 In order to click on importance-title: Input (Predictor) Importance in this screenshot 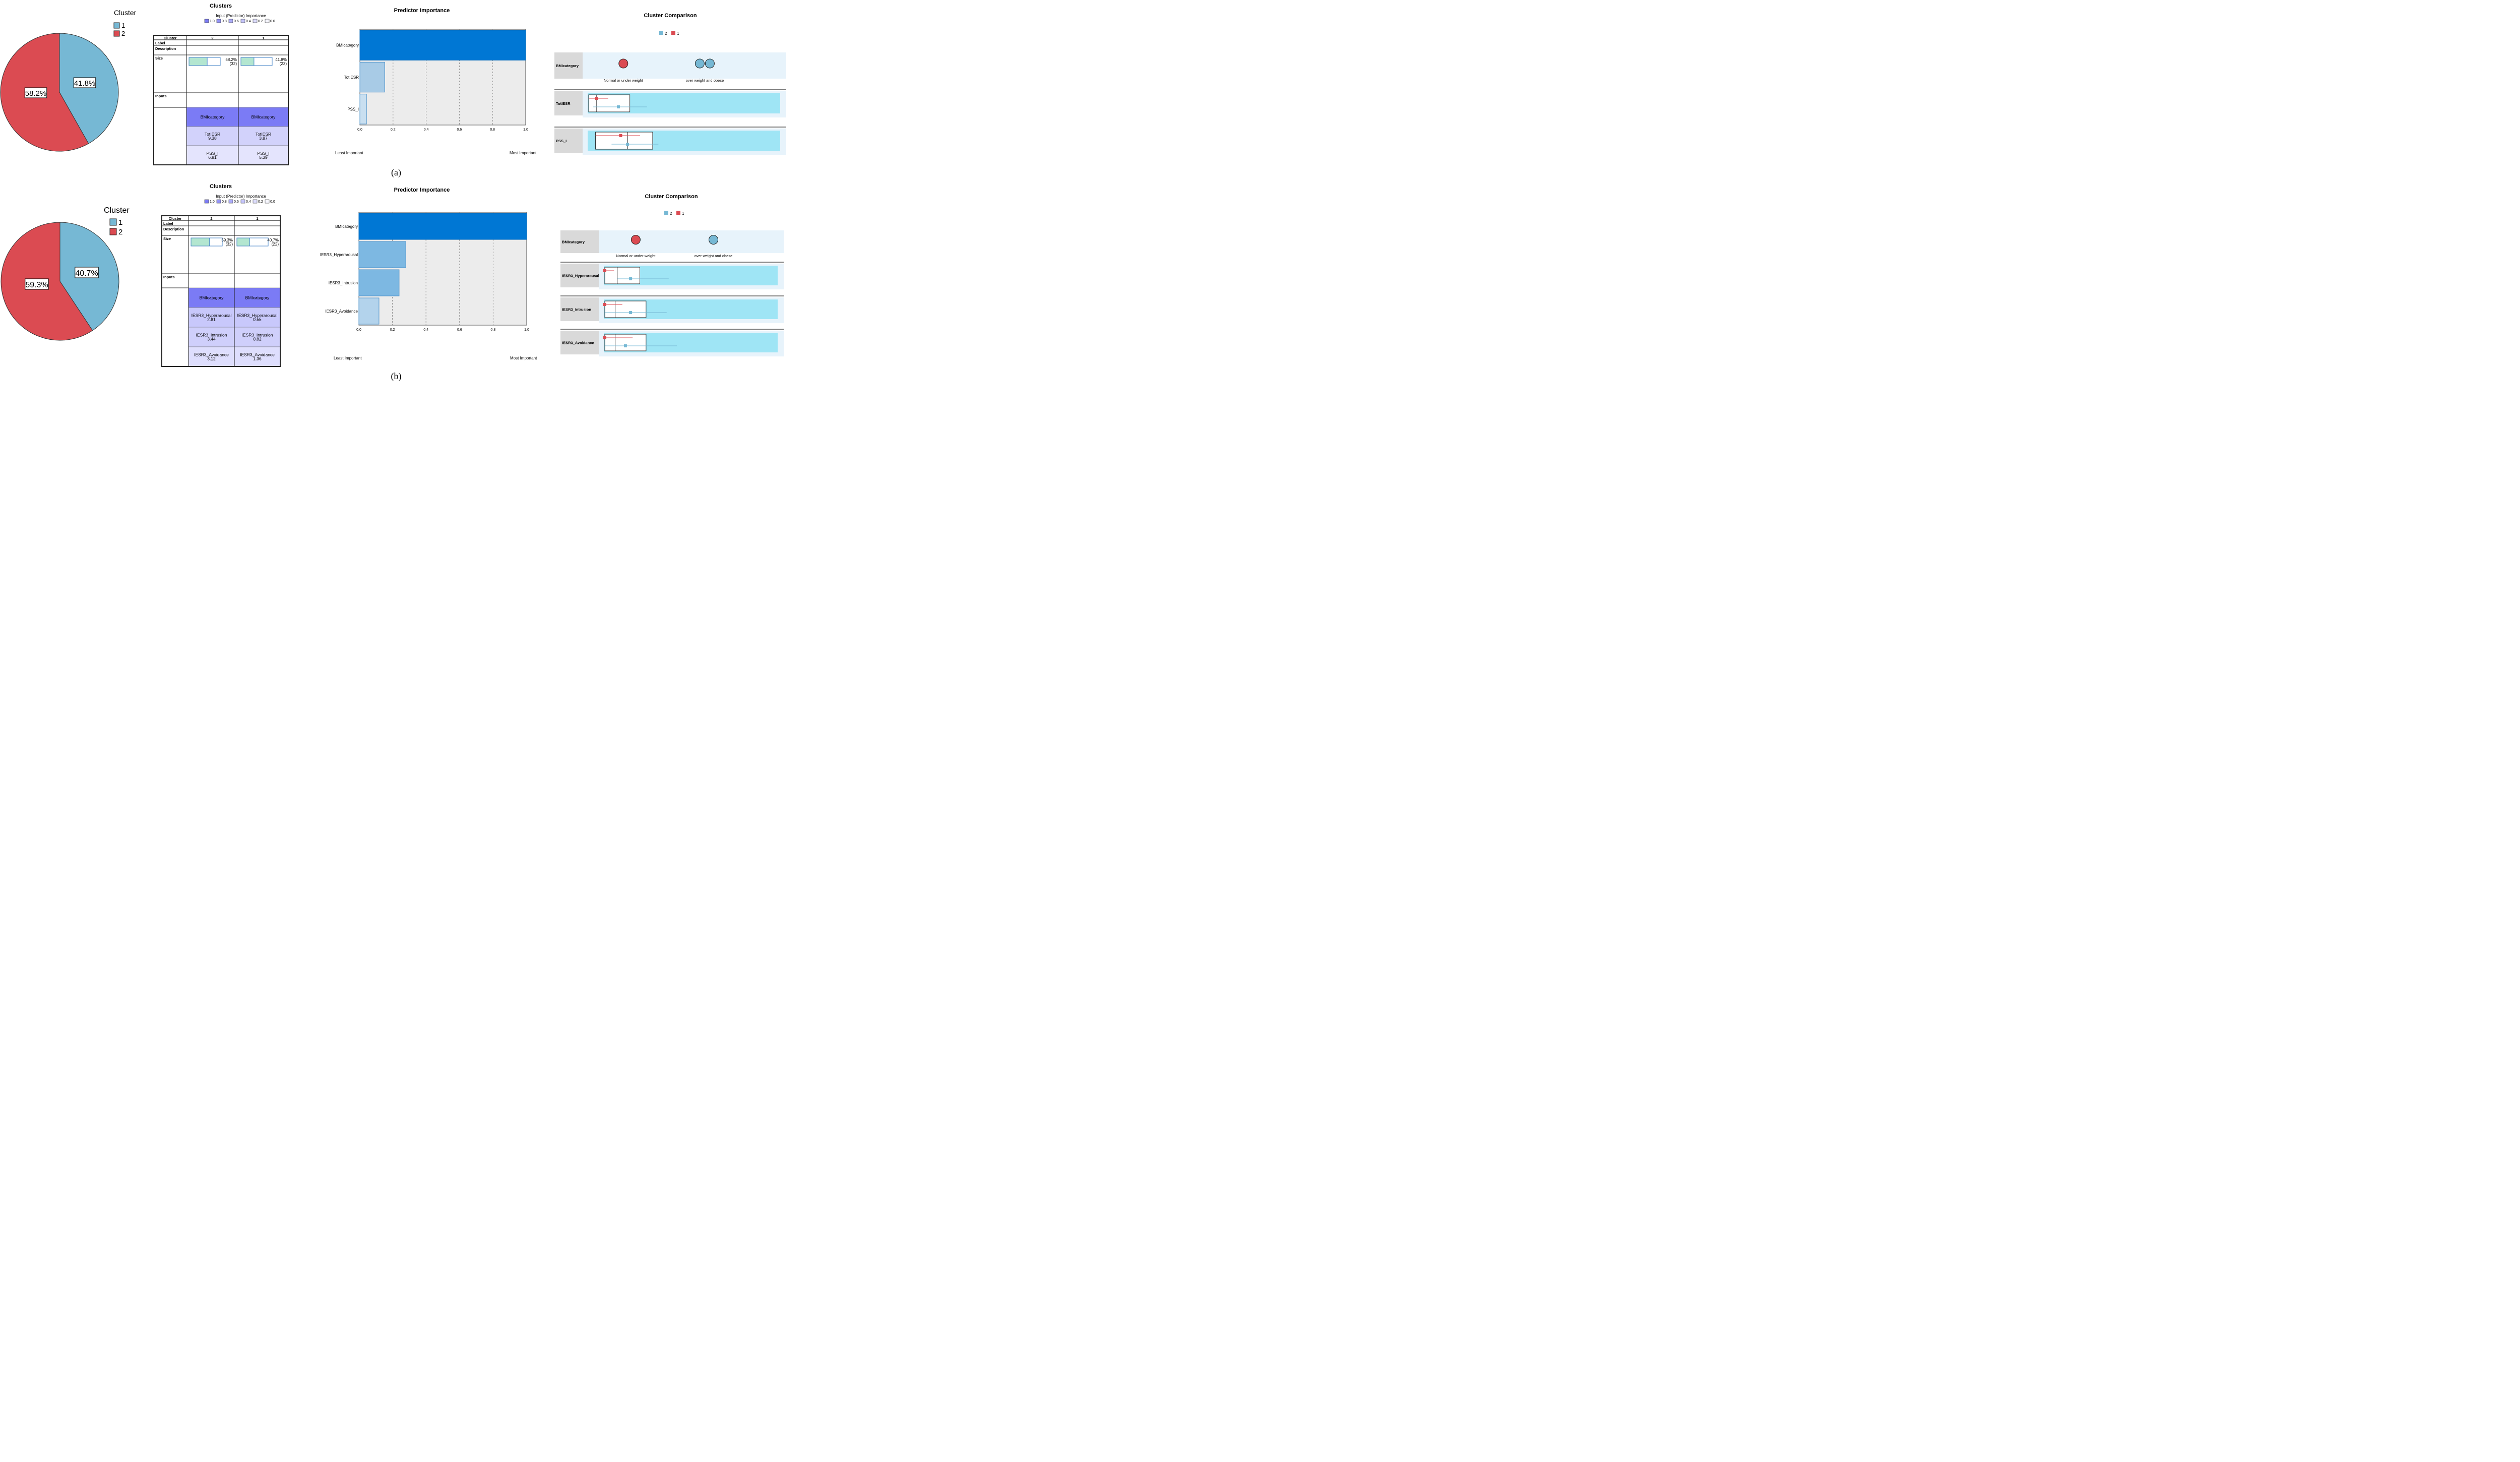, I will do `click(241, 16)`.